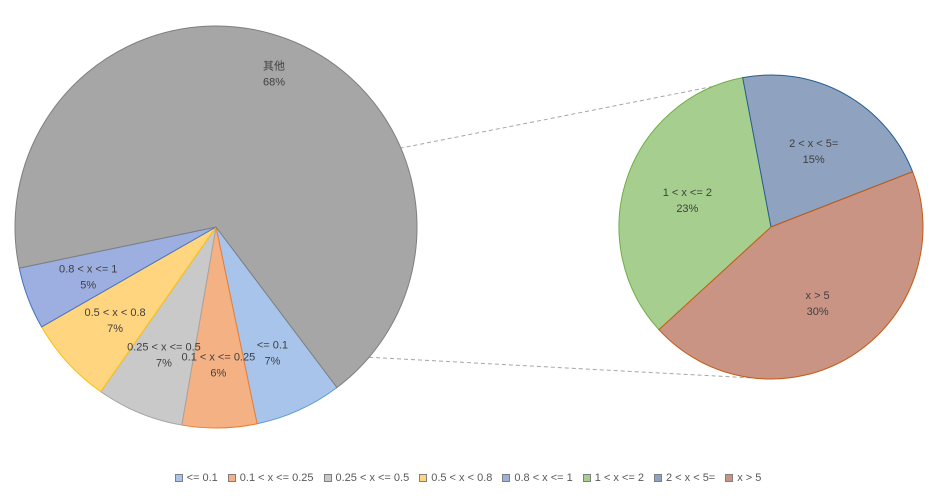 This screenshot has height=501, width=936. I want to click on data-label-0-1-x-0-25: 0.1 < x <= 0.25 6%, so click(219, 366).